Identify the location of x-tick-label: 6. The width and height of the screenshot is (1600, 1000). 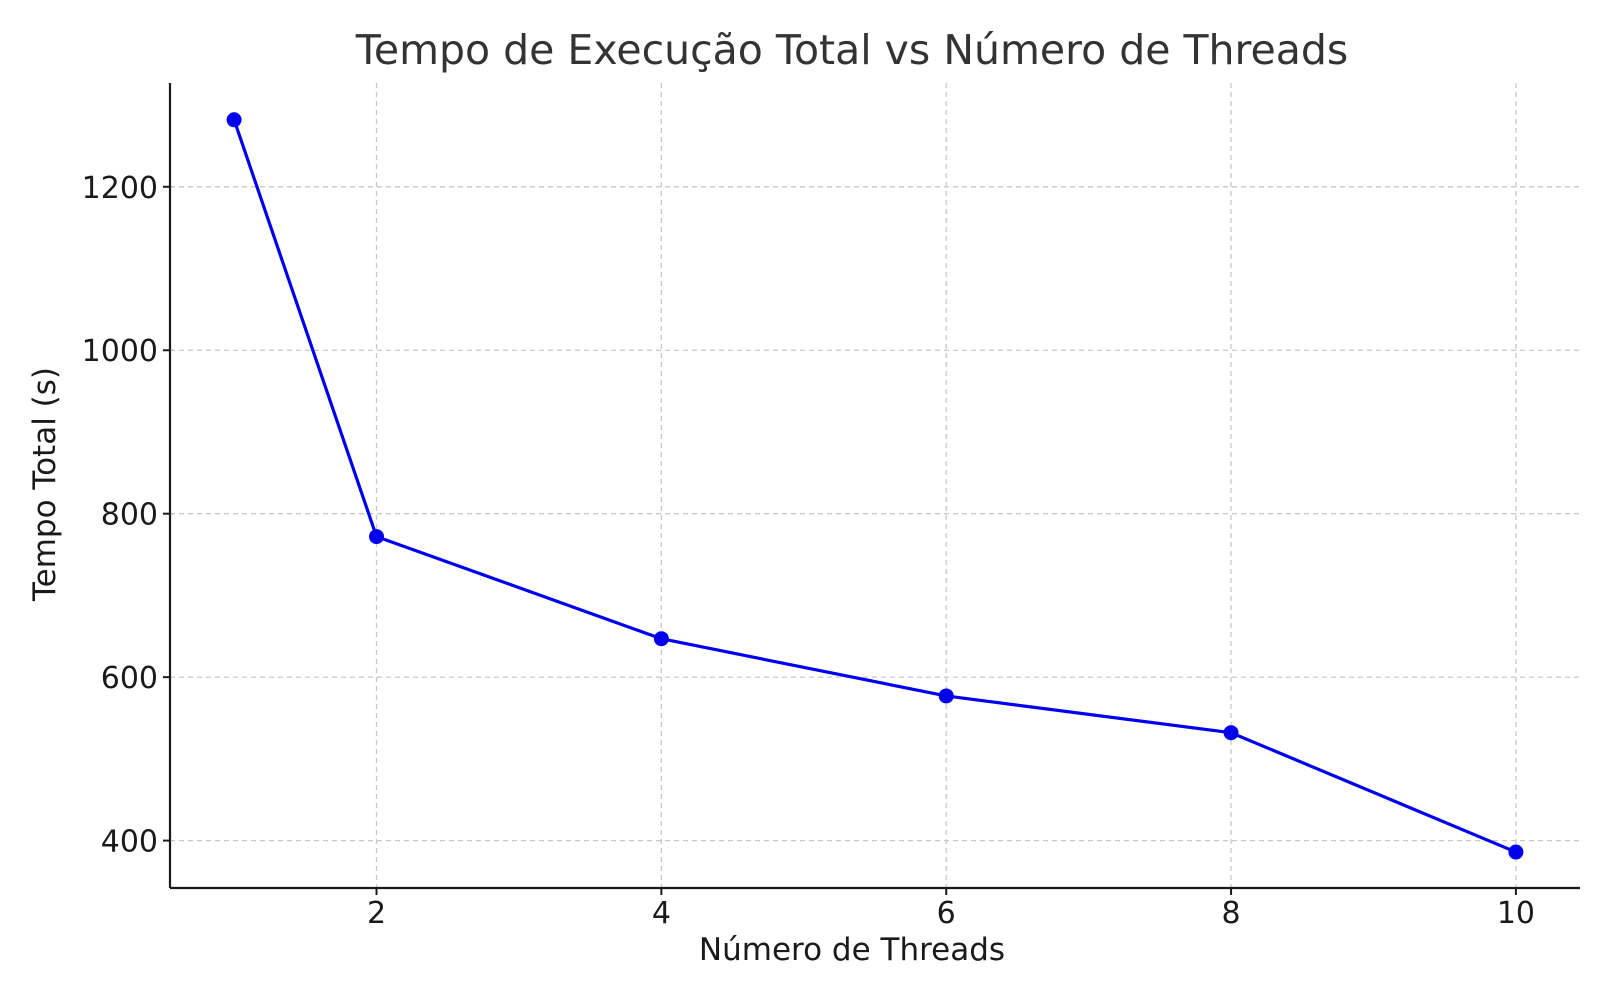
(946, 913).